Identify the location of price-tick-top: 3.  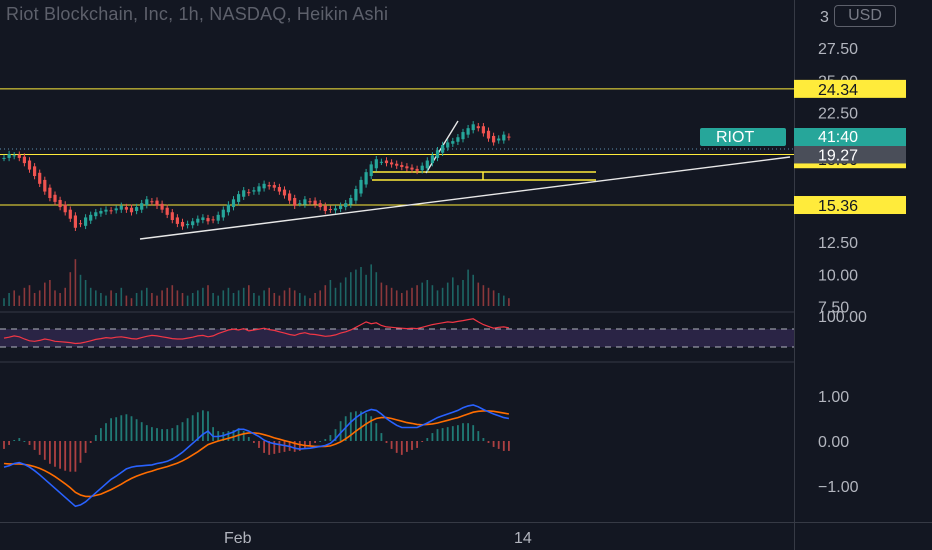
(824, 17).